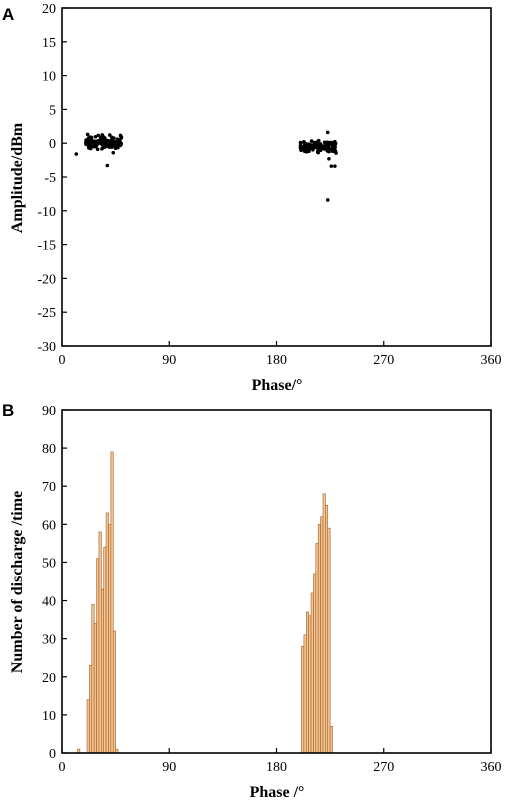  I want to click on b-y-tick-label: 80, so click(49, 449).